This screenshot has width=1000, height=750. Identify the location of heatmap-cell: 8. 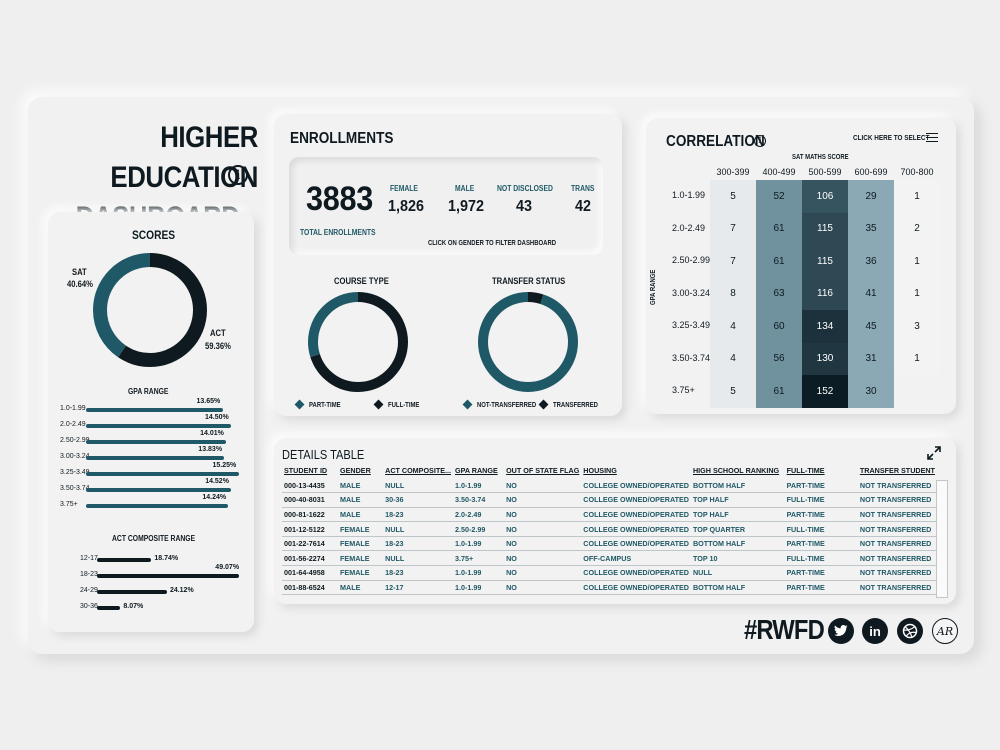
(733, 293).